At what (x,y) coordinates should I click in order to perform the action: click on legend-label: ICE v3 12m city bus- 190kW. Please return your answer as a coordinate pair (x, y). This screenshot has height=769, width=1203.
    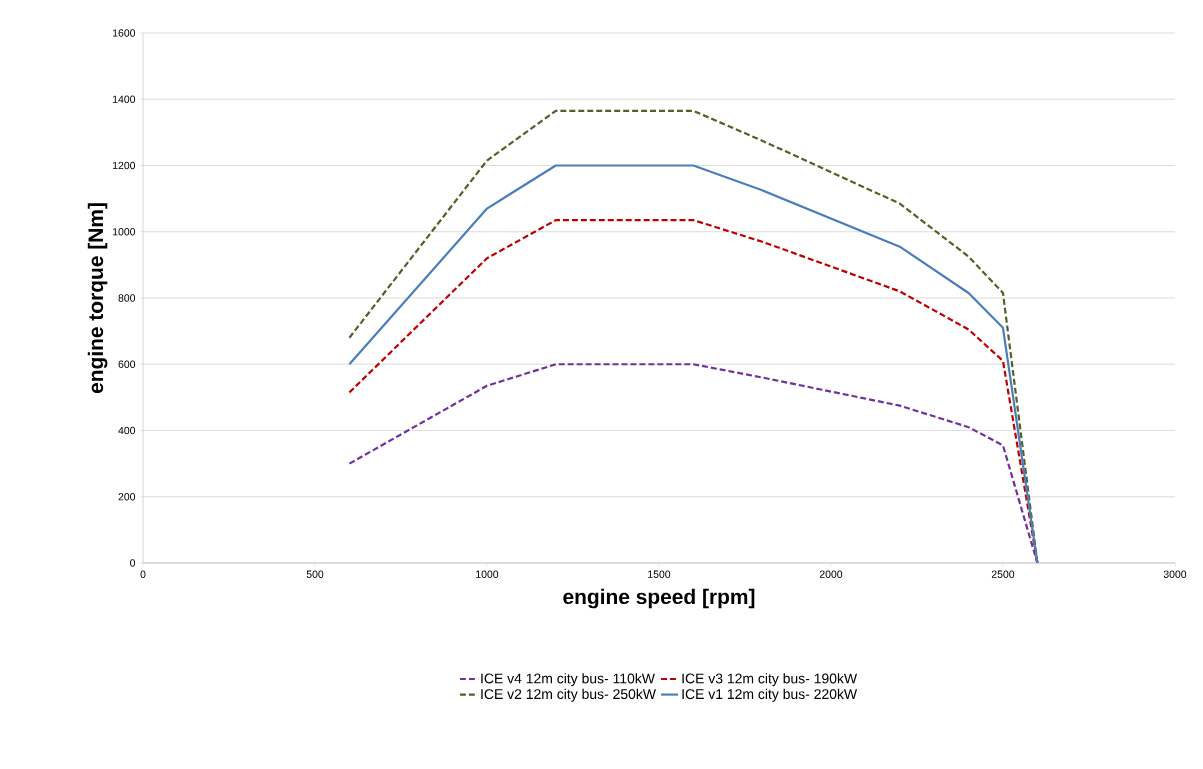
    Looking at the image, I should click on (770, 680).